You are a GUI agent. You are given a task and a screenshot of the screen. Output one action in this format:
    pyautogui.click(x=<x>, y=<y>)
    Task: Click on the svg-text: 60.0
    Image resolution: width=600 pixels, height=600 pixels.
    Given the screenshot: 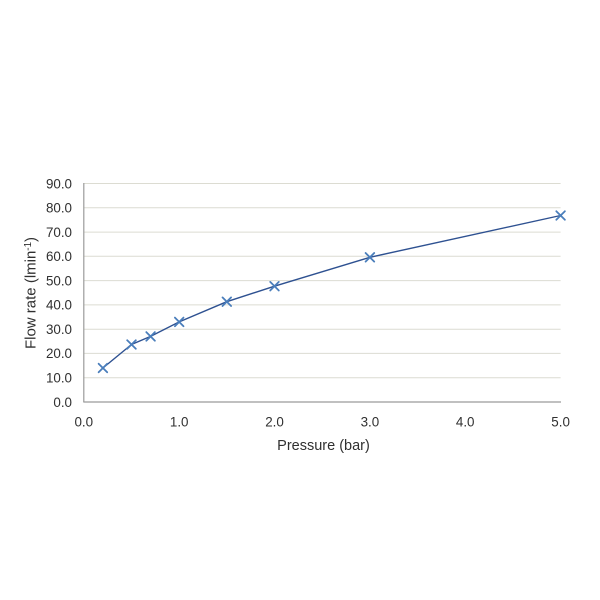 What is the action you would take?
    pyautogui.click(x=59, y=256)
    